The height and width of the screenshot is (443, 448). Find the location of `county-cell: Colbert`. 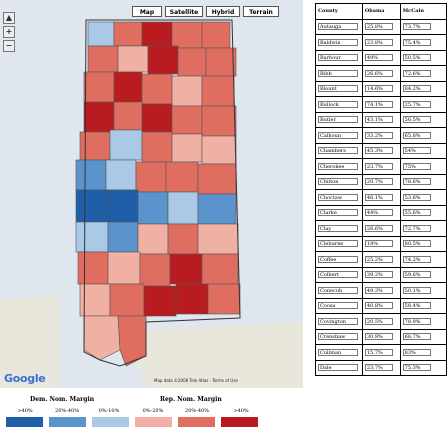

county-cell: Colbert is located at coordinates (339, 274).